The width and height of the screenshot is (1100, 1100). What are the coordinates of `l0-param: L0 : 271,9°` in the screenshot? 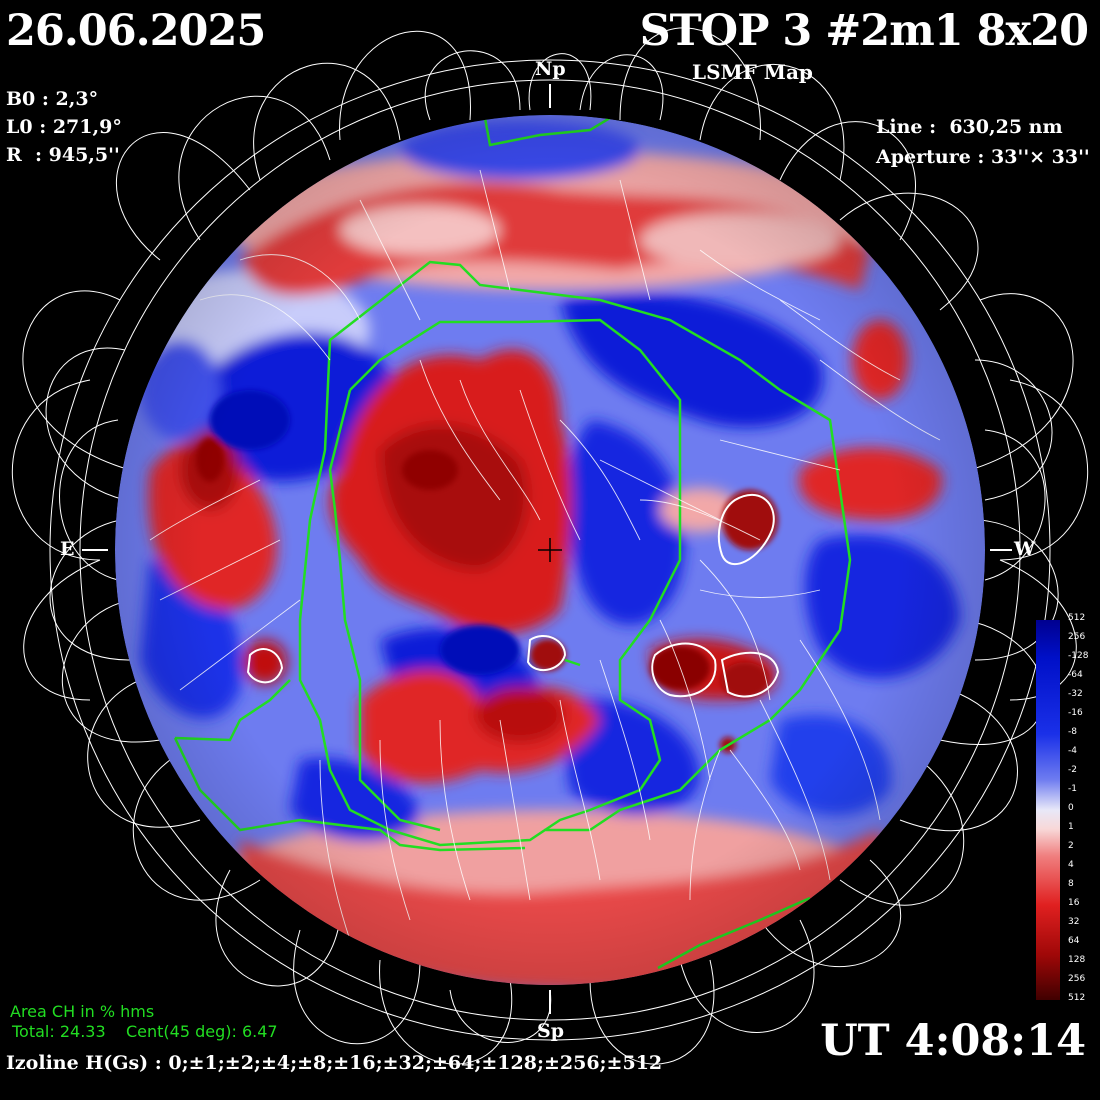 It's located at (64, 127).